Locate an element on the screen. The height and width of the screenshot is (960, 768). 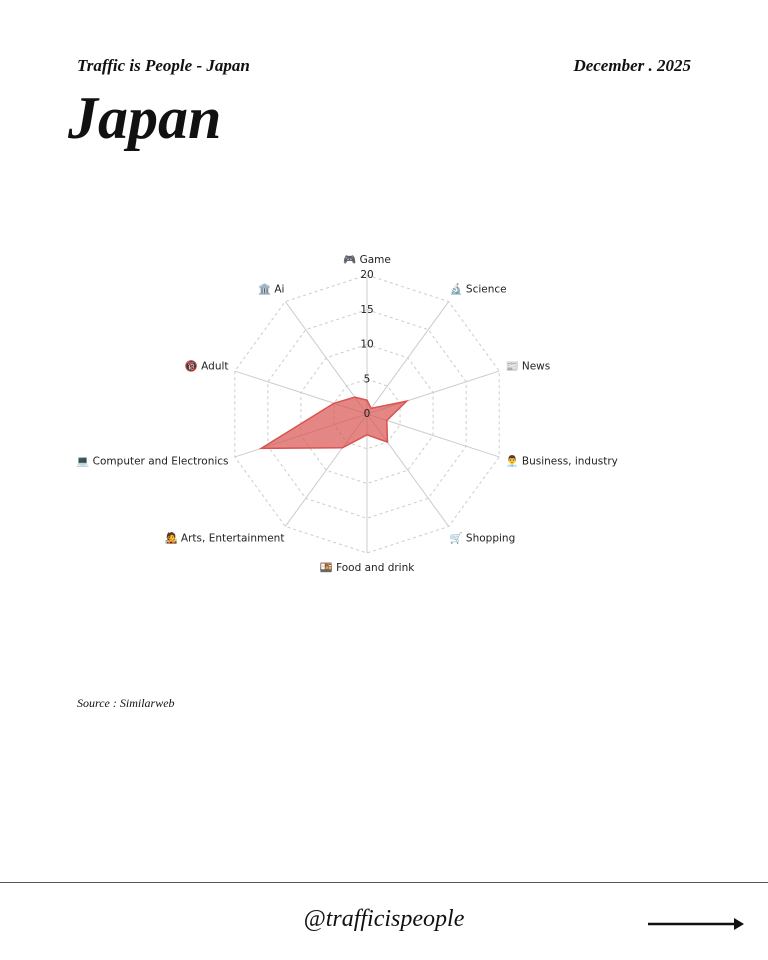
tick-label: 0 is located at coordinates (367, 414).